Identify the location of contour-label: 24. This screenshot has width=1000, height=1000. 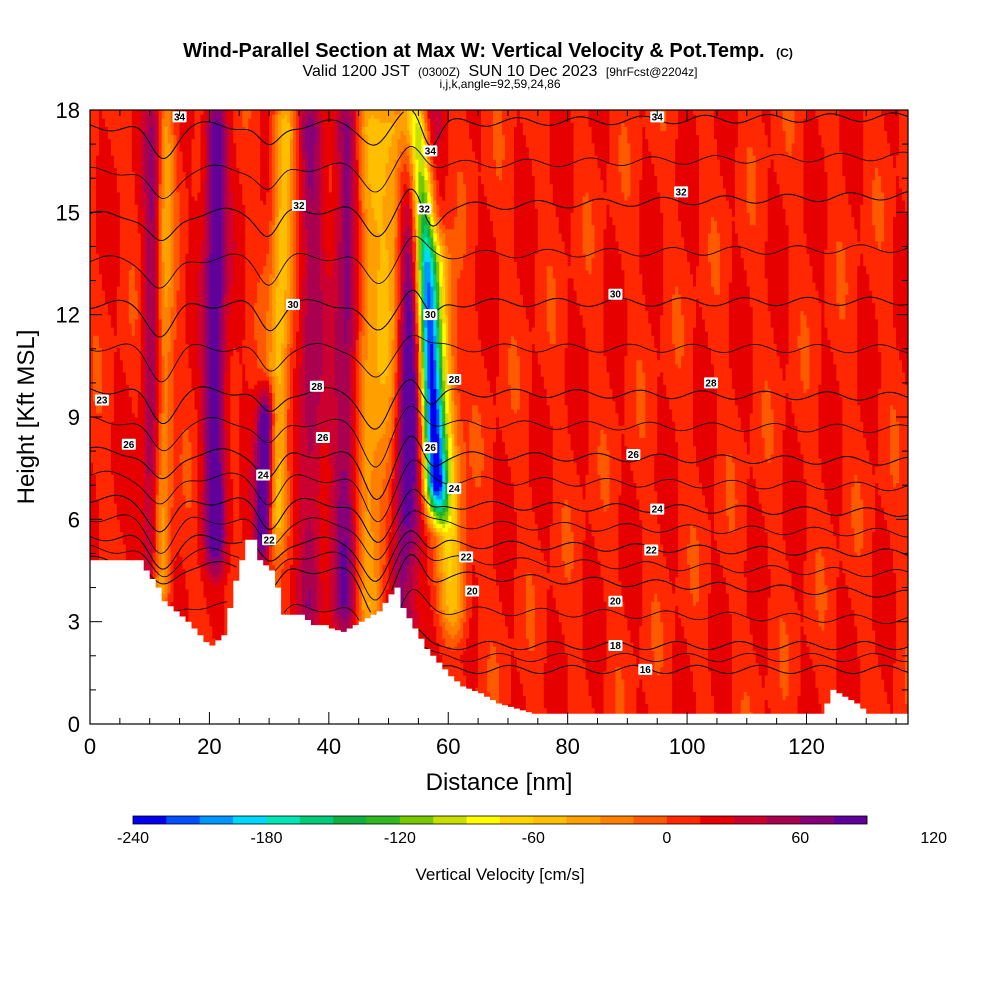
(263, 475).